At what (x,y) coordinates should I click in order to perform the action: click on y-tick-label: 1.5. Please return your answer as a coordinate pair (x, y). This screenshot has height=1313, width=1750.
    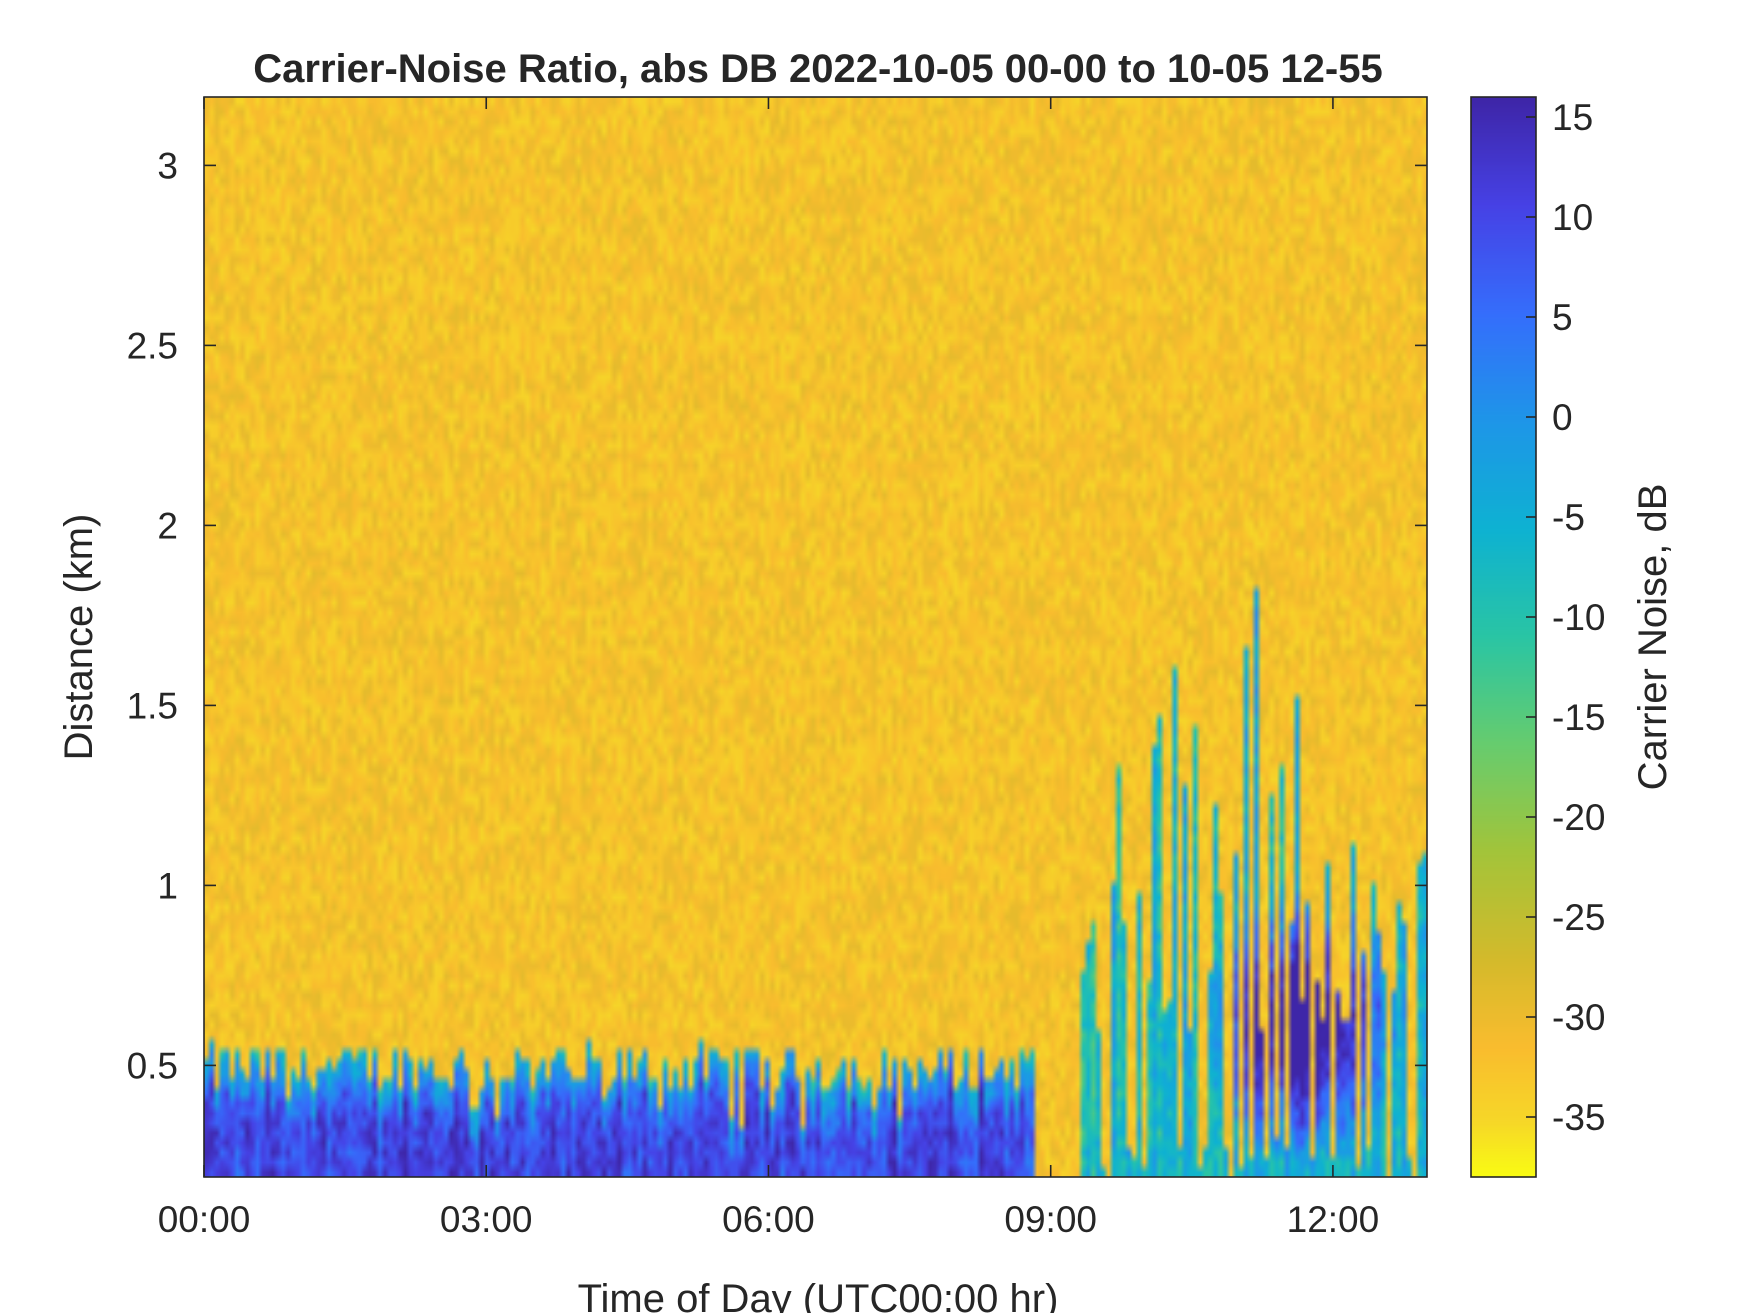
    Looking at the image, I should click on (152, 705).